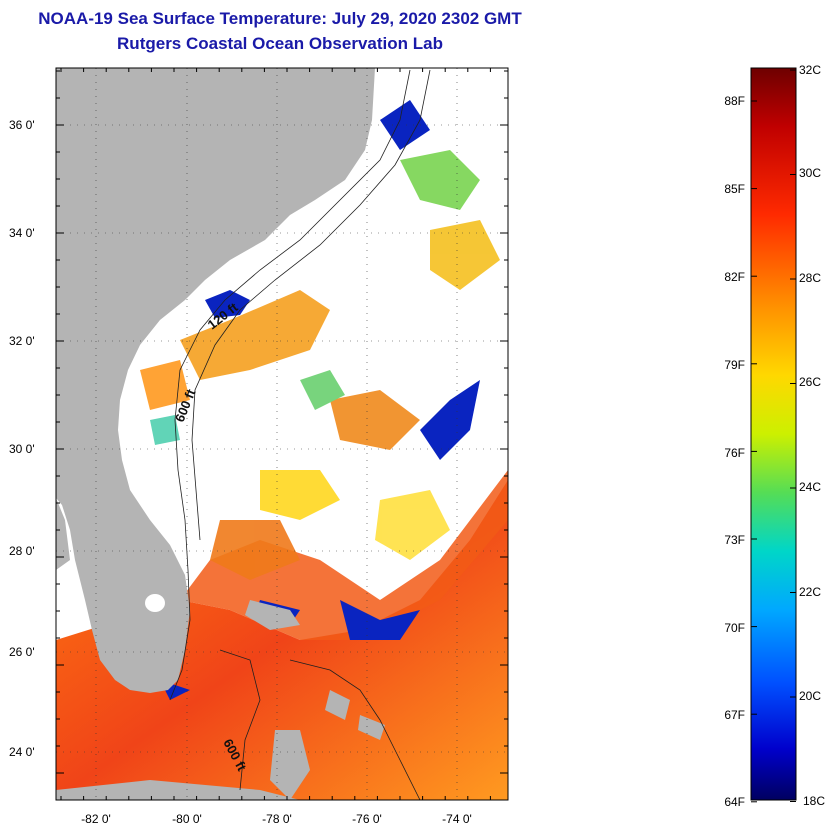 The image size is (833, 832). What do you see at coordinates (220, 700) in the screenshot?
I see `islands` at bounding box center [220, 700].